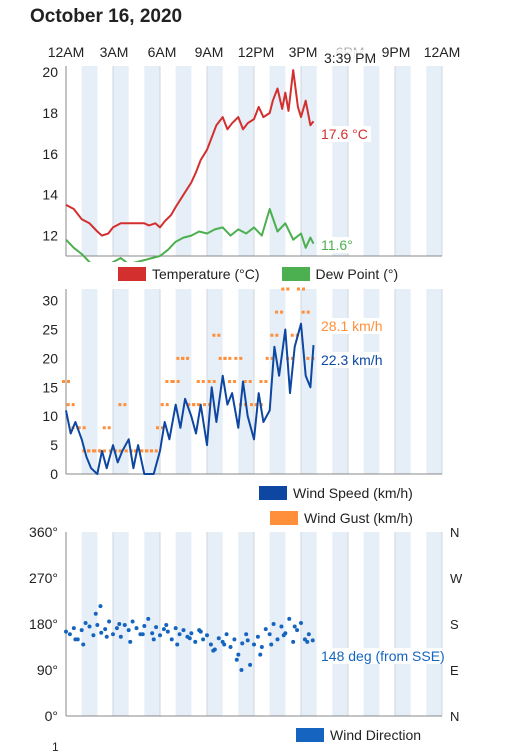 This screenshot has width=508, height=754. What do you see at coordinates (336, 493) in the screenshot?
I see `wind-speed-legend: Wind Speed (km/h)` at bounding box center [336, 493].